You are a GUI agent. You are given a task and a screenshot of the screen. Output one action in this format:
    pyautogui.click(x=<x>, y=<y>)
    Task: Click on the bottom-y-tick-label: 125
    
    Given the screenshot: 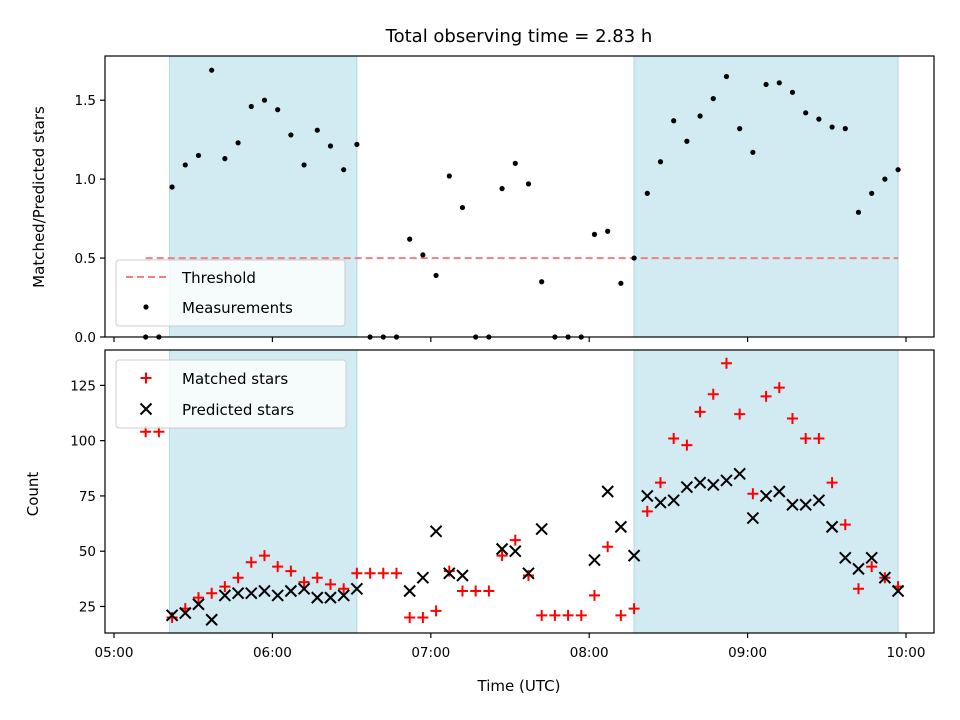 What is the action you would take?
    pyautogui.click(x=83, y=386)
    